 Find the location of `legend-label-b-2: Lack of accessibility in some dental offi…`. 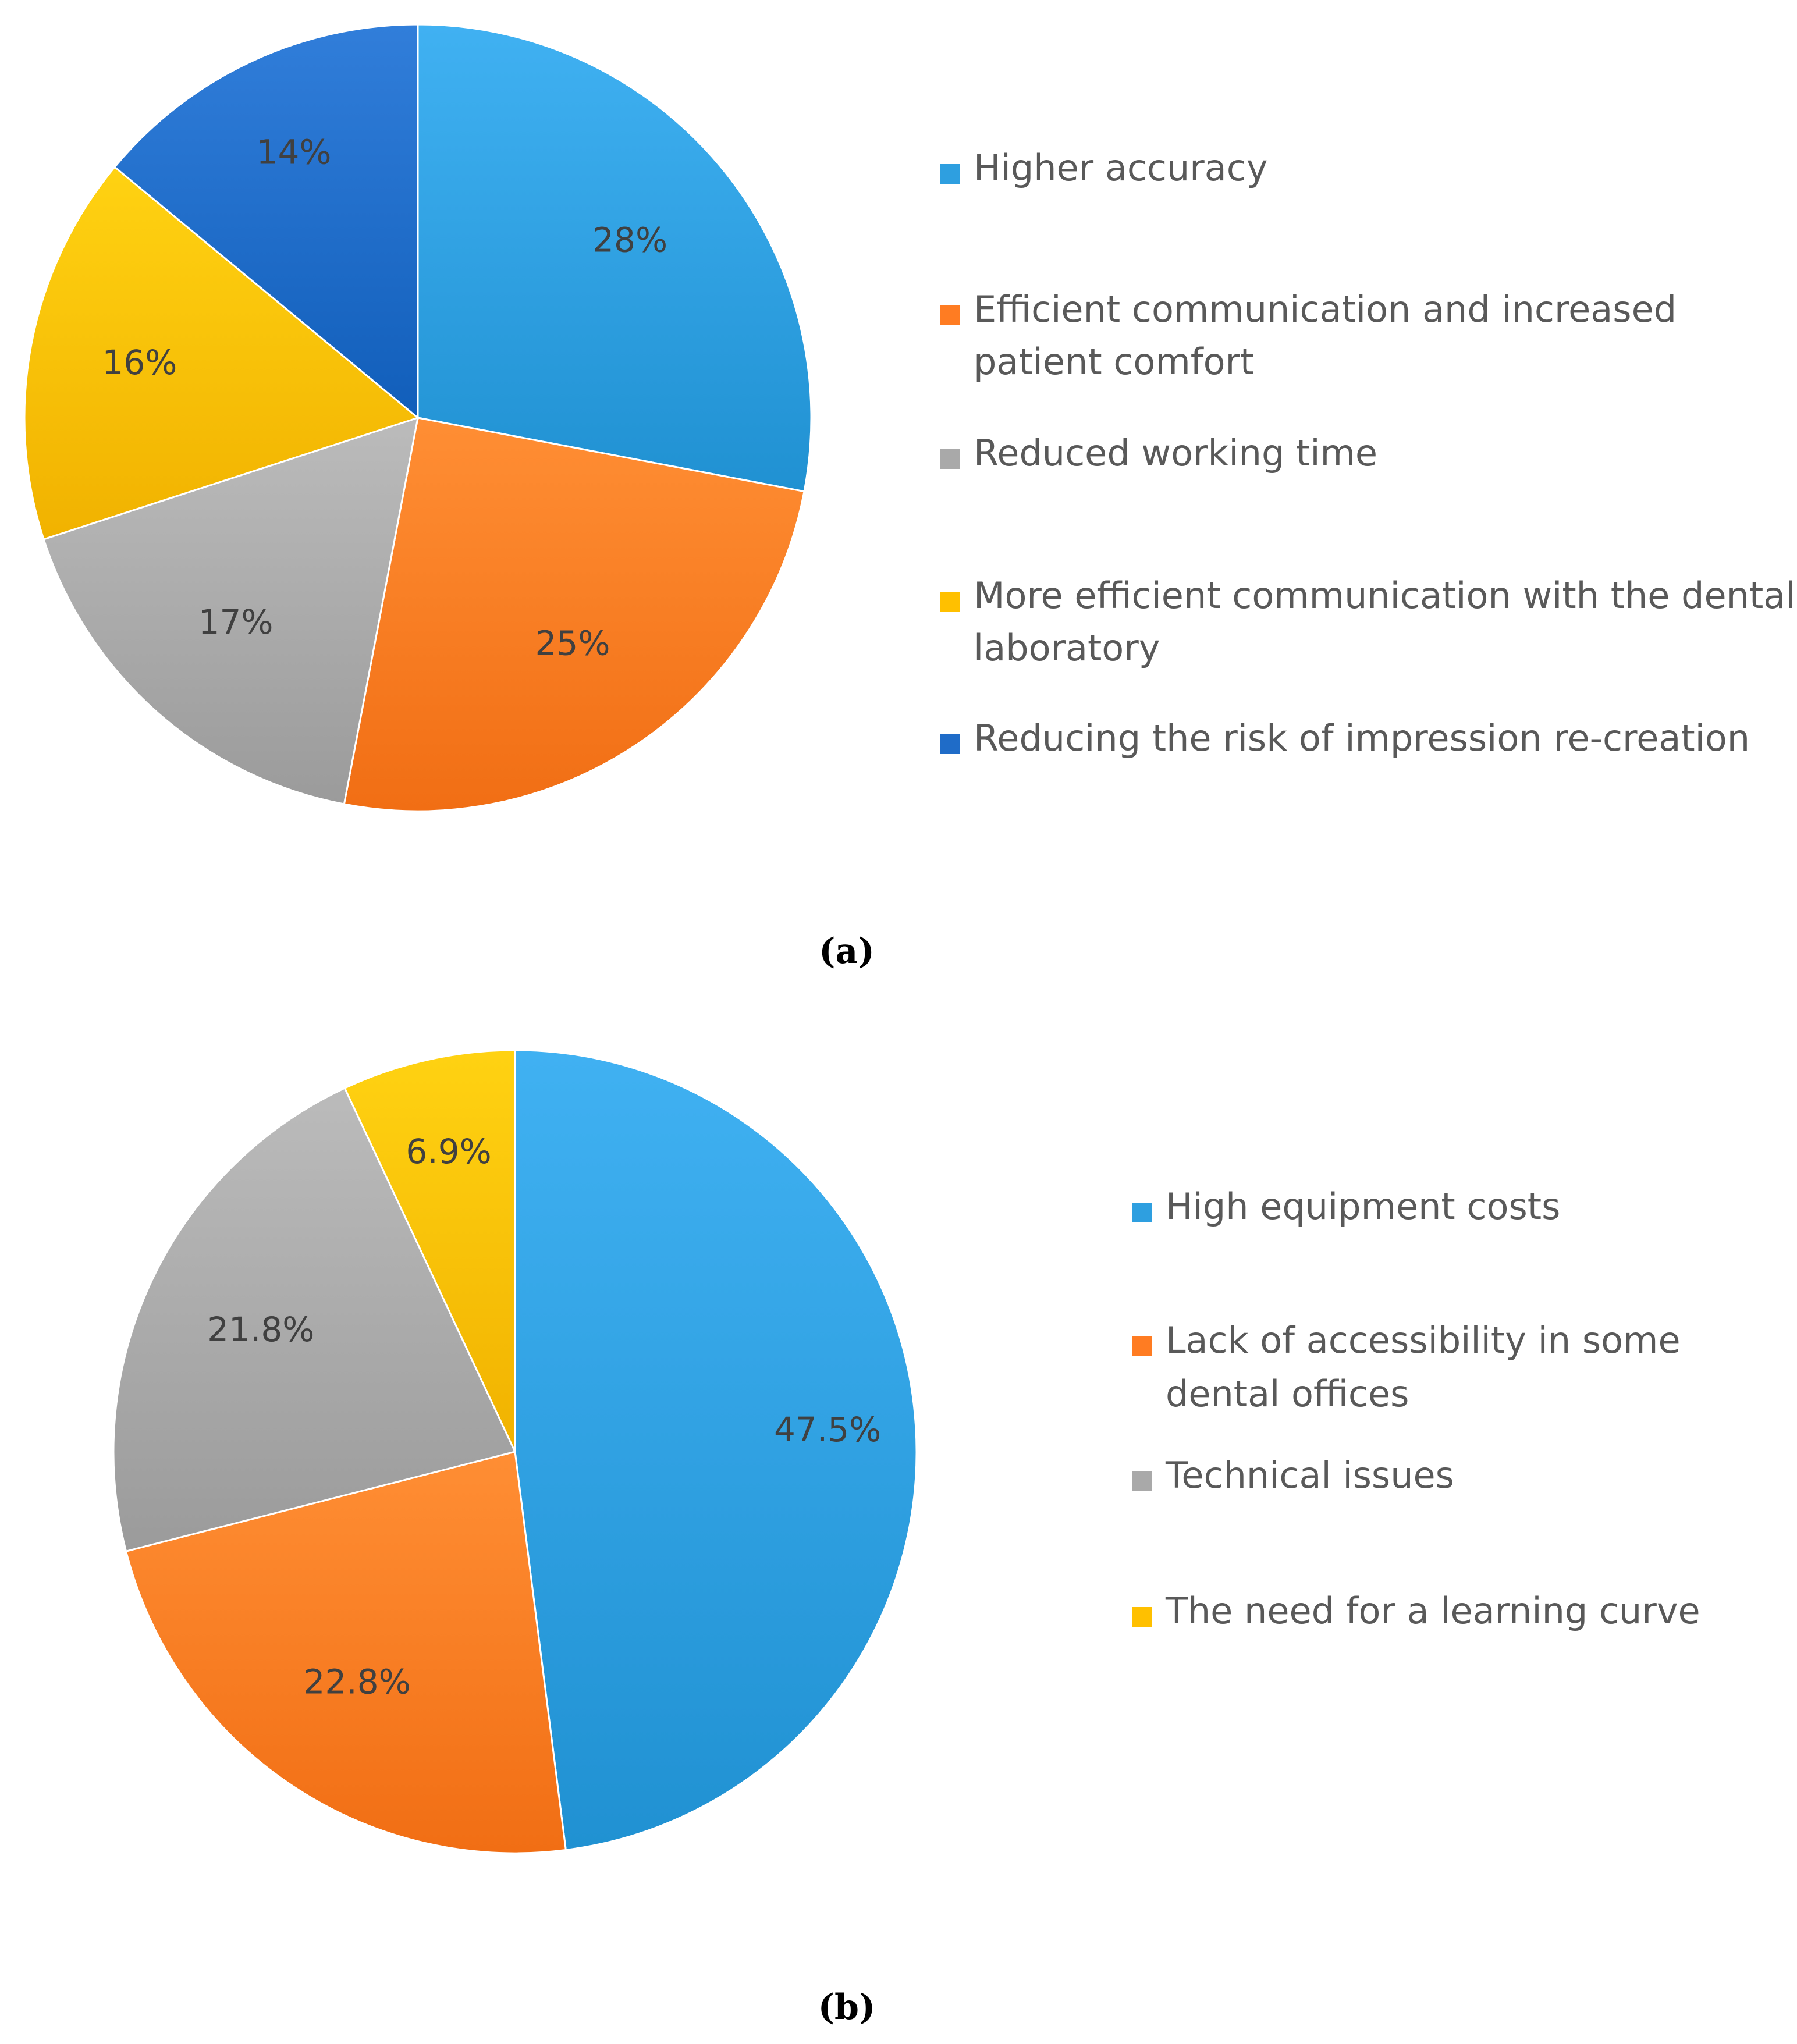

legend-label-b-2: Lack of accessibility in some dental offi… is located at coordinates (1423, 1367).